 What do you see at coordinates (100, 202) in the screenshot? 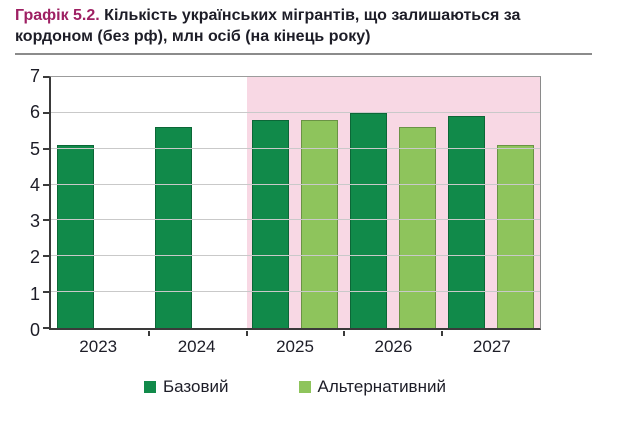
I see `bar-group-2023` at bounding box center [100, 202].